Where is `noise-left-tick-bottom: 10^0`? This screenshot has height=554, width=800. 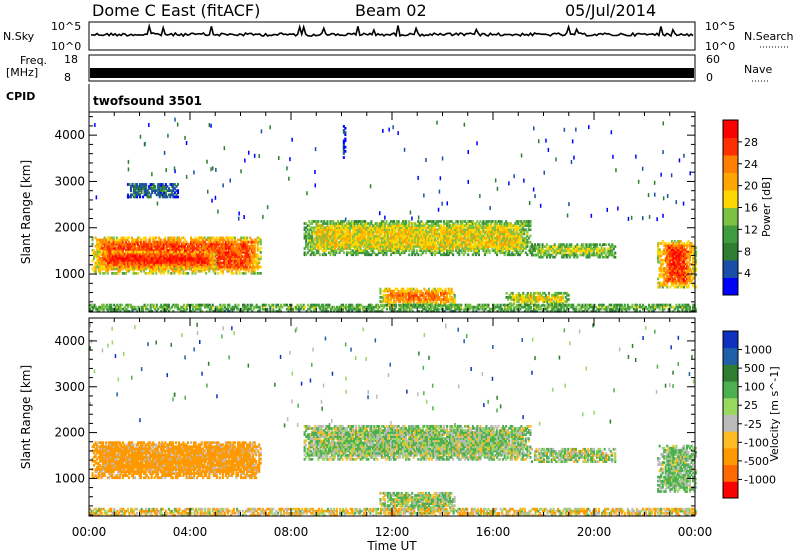
noise-left-tick-bottom: 10^0 is located at coordinates (66, 46).